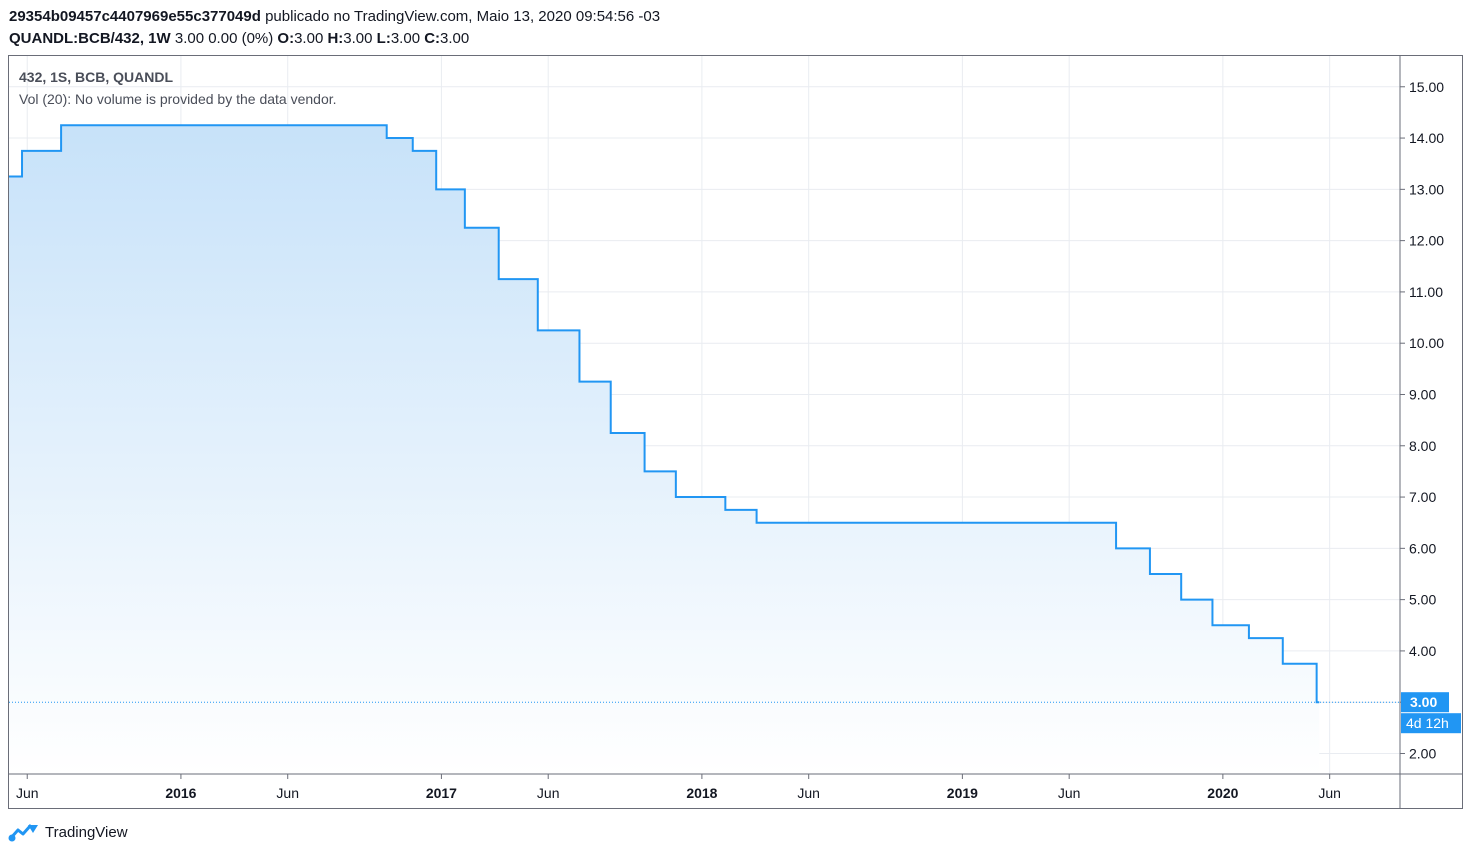  Describe the element at coordinates (1426, 138) in the screenshot. I see `price-tick-label: 14.00` at that location.